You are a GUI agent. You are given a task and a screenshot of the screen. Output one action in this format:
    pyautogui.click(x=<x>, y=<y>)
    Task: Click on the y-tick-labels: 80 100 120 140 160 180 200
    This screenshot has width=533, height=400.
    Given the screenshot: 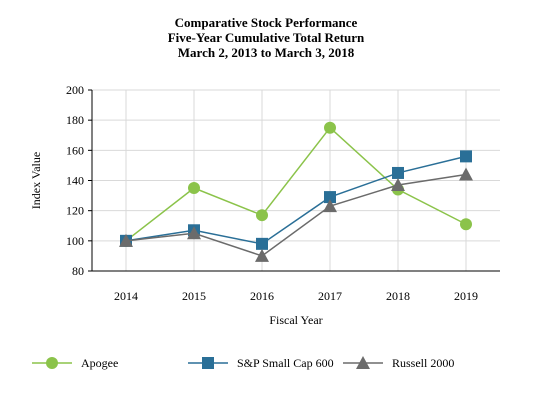 What is the action you would take?
    pyautogui.click(x=75, y=180)
    